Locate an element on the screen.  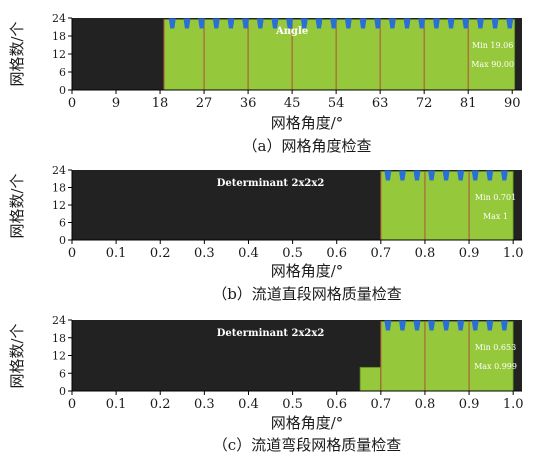
stat-label: Min 0.653 is located at coordinates (495, 347).